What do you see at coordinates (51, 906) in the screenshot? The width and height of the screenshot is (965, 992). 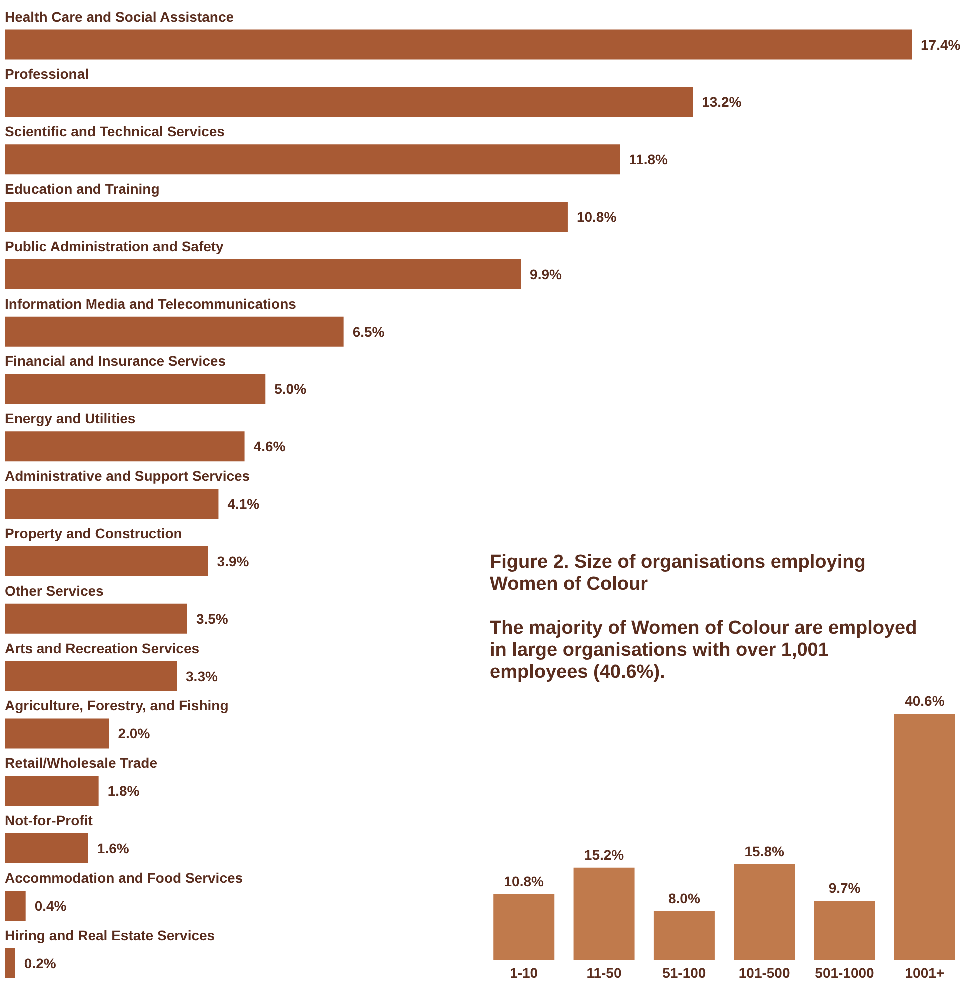 I see `data-label: 0.4%` at bounding box center [51, 906].